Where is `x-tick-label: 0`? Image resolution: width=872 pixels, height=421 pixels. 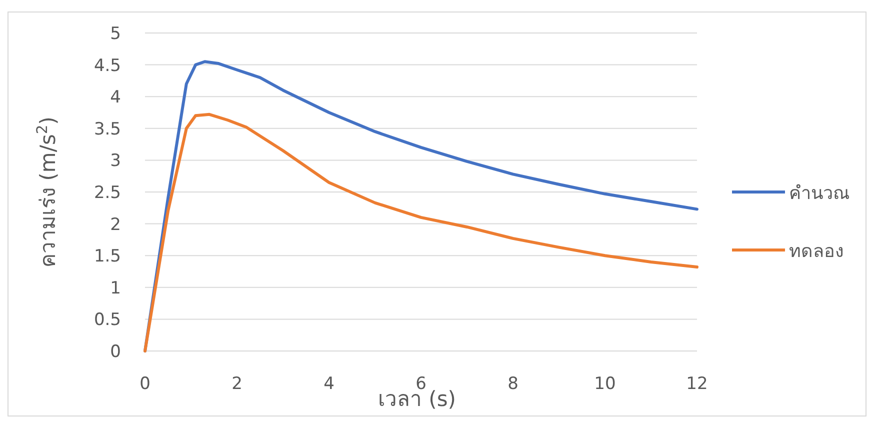
x-tick-label: 0 is located at coordinates (145, 384).